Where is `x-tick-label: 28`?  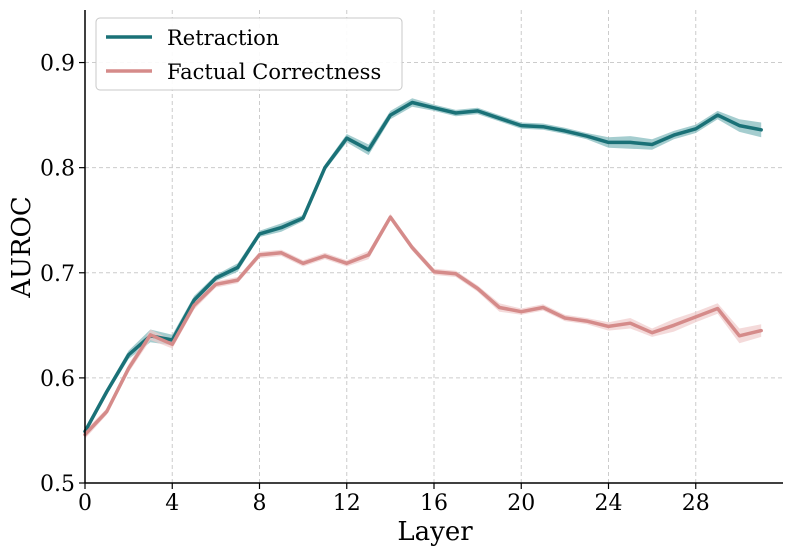 x-tick-label: 28 is located at coordinates (696, 503).